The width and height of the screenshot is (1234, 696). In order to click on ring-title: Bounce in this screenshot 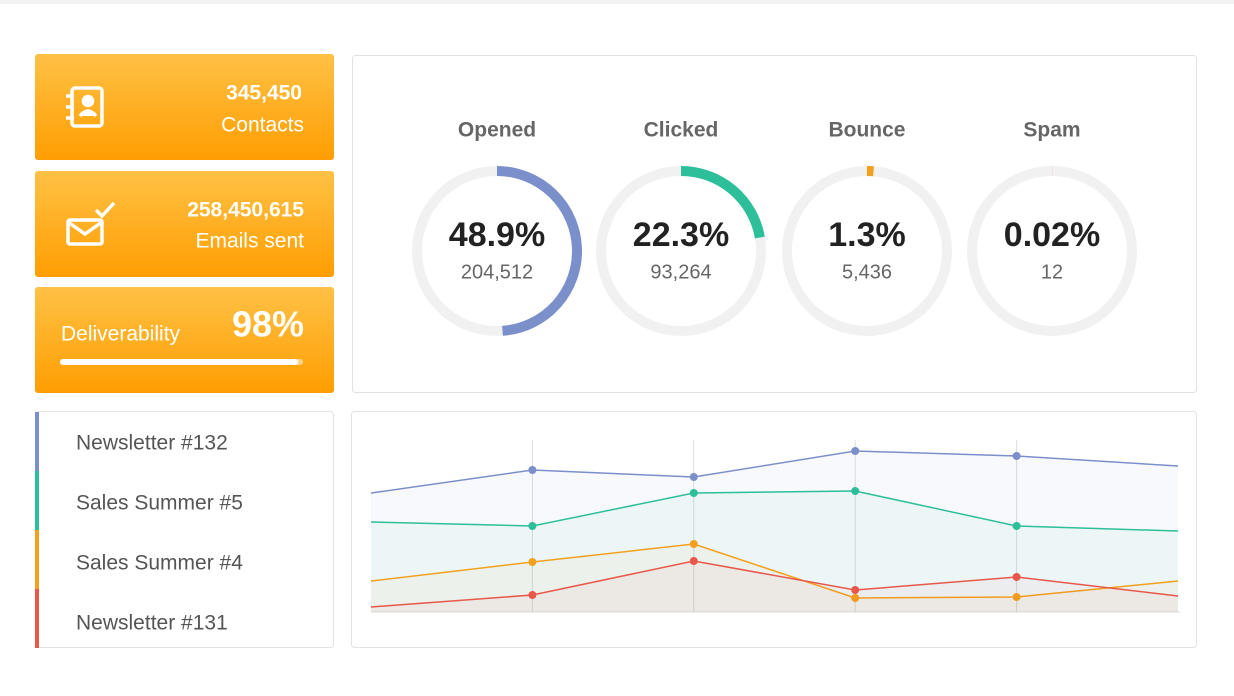, I will do `click(866, 130)`.